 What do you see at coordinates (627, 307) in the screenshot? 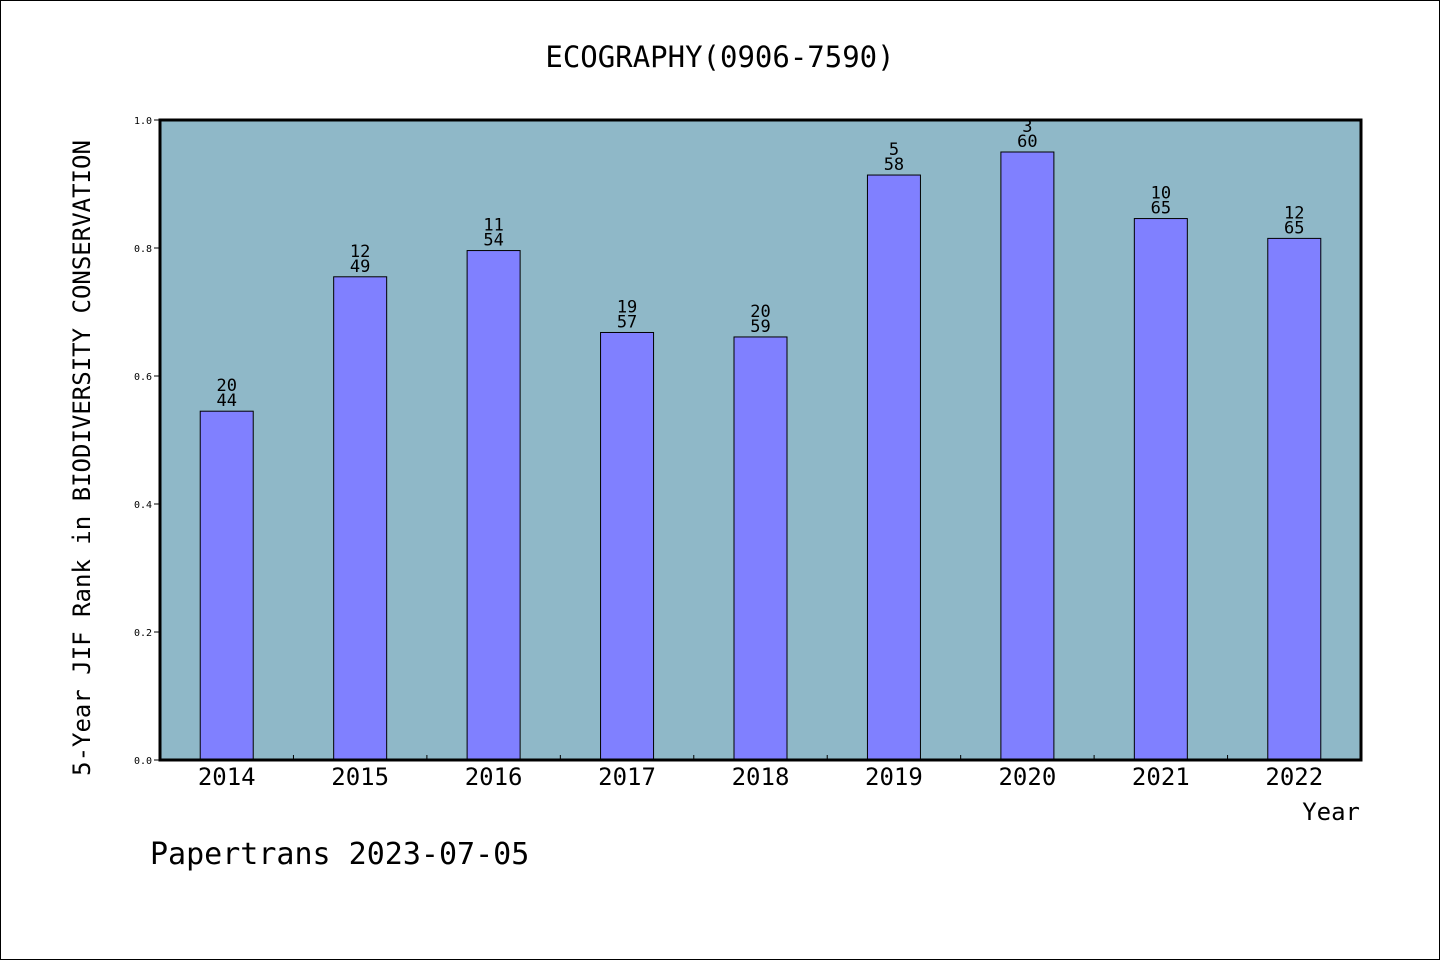
I see `bar-rank-label: 19` at bounding box center [627, 307].